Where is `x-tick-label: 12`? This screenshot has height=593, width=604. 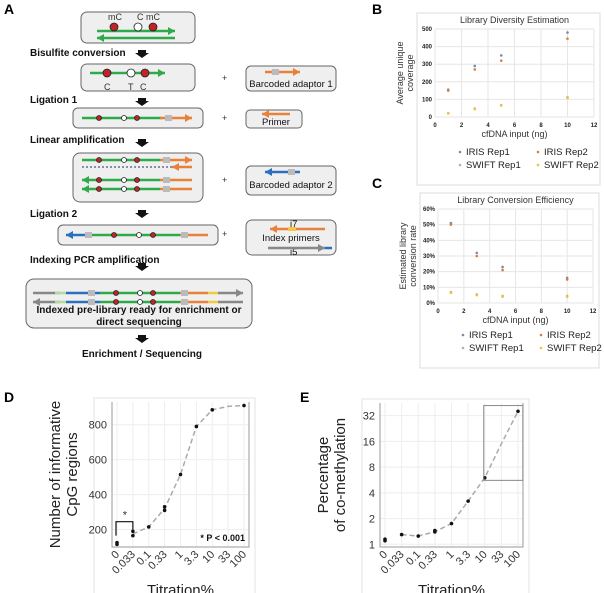 x-tick-label: 12 is located at coordinates (593, 312).